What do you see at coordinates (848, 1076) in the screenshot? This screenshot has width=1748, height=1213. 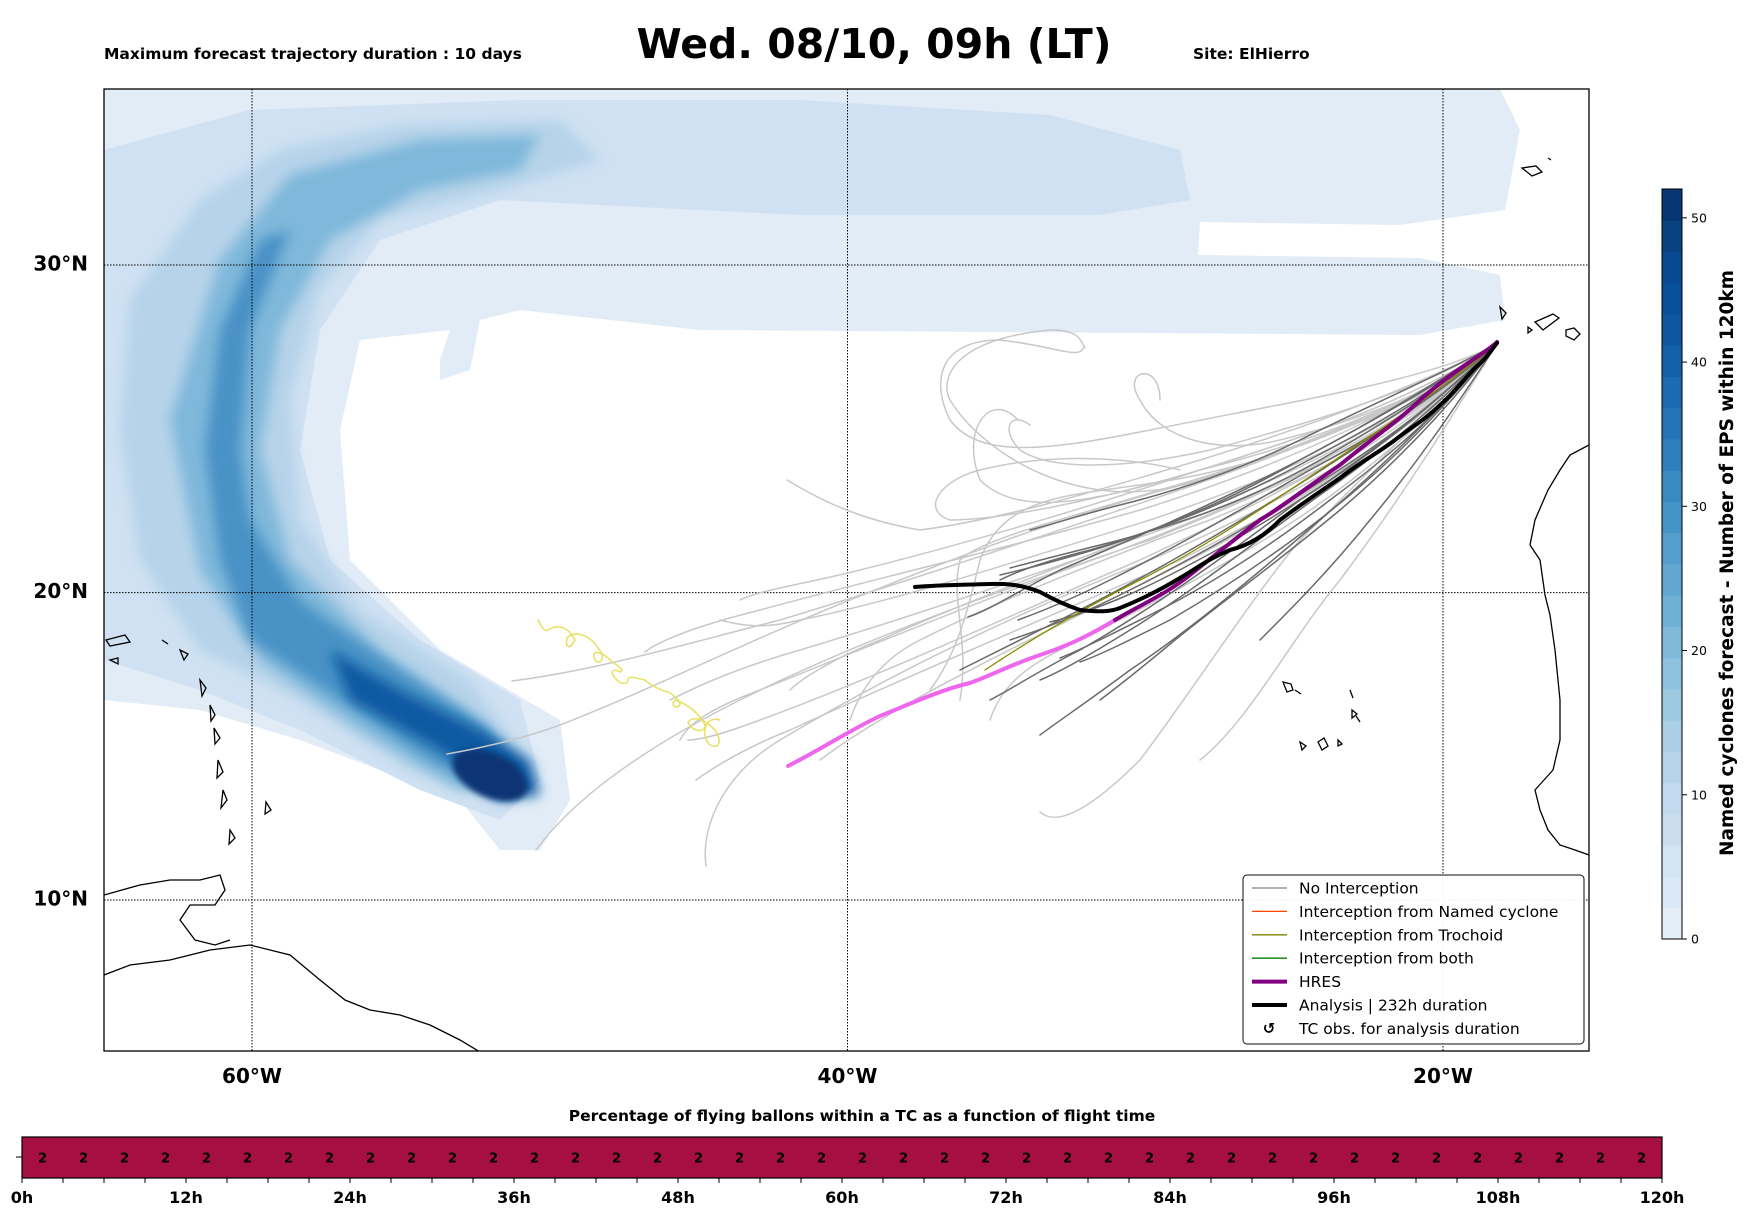 I see `lon-label-40w: 40°W` at bounding box center [848, 1076].